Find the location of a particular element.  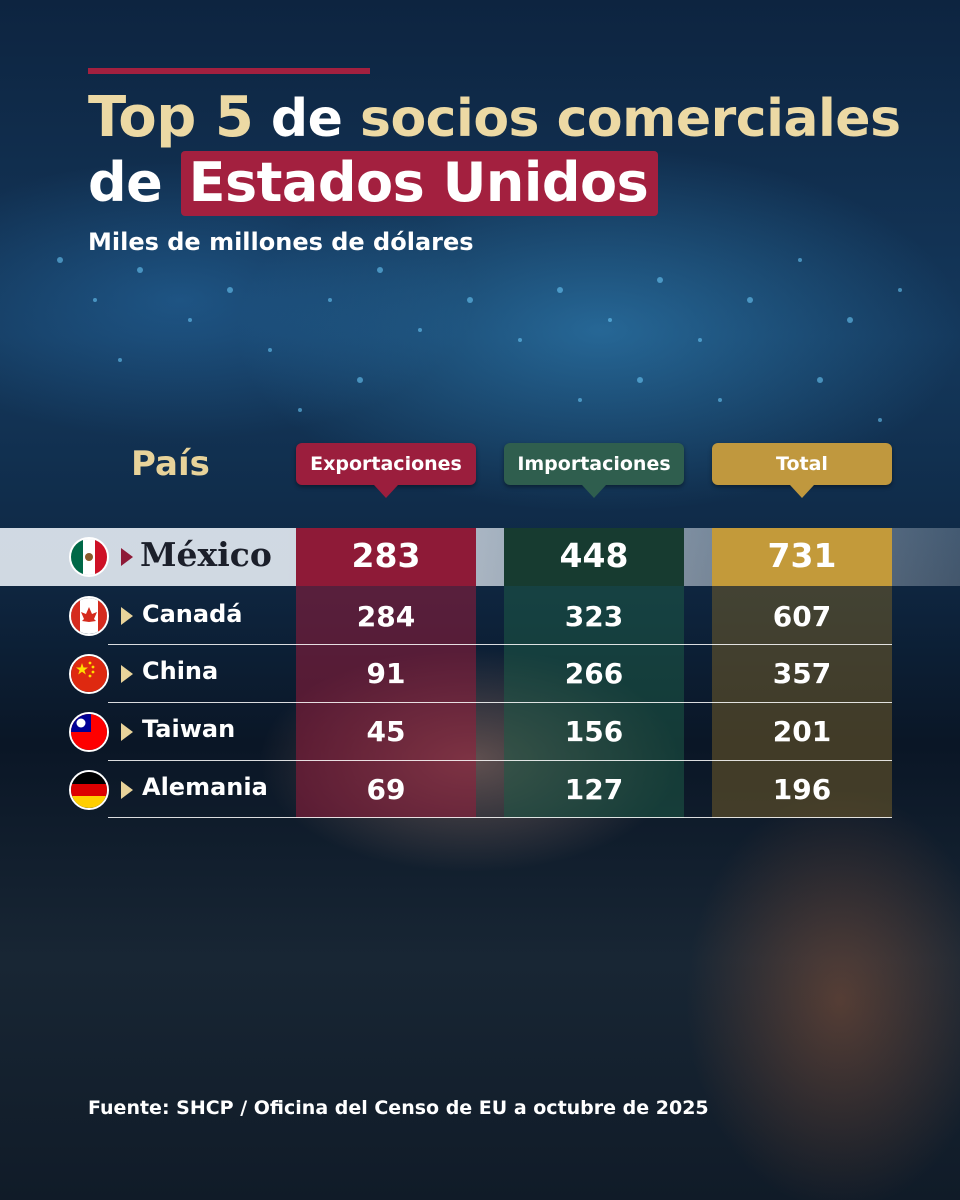

title-rest: socios comerciales is located at coordinates (630, 119).